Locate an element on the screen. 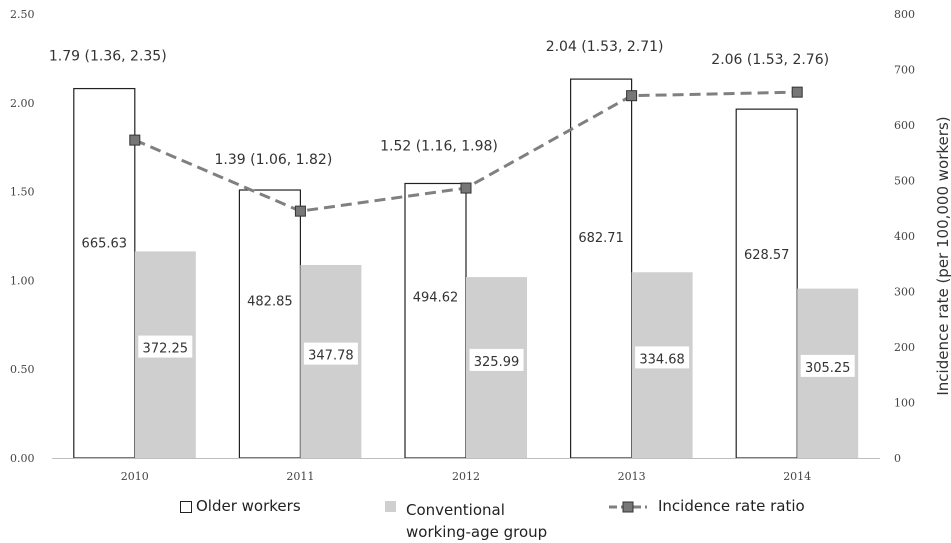 The image size is (951, 543). data-label-incidence-rate-ratio: 1.79 (1.36, 2.35) is located at coordinates (108, 57).